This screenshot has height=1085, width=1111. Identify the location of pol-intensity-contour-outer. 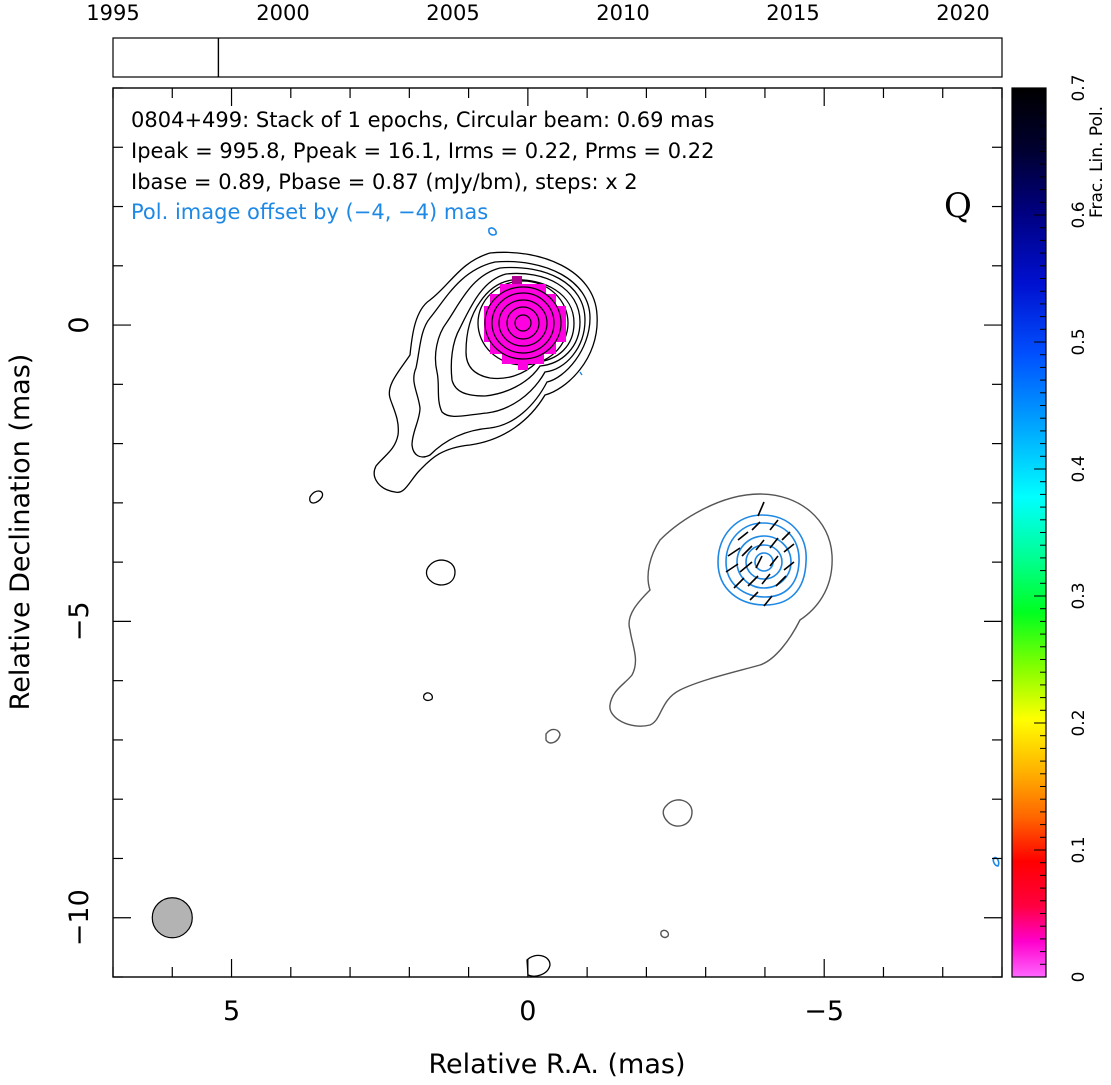
(721, 610).